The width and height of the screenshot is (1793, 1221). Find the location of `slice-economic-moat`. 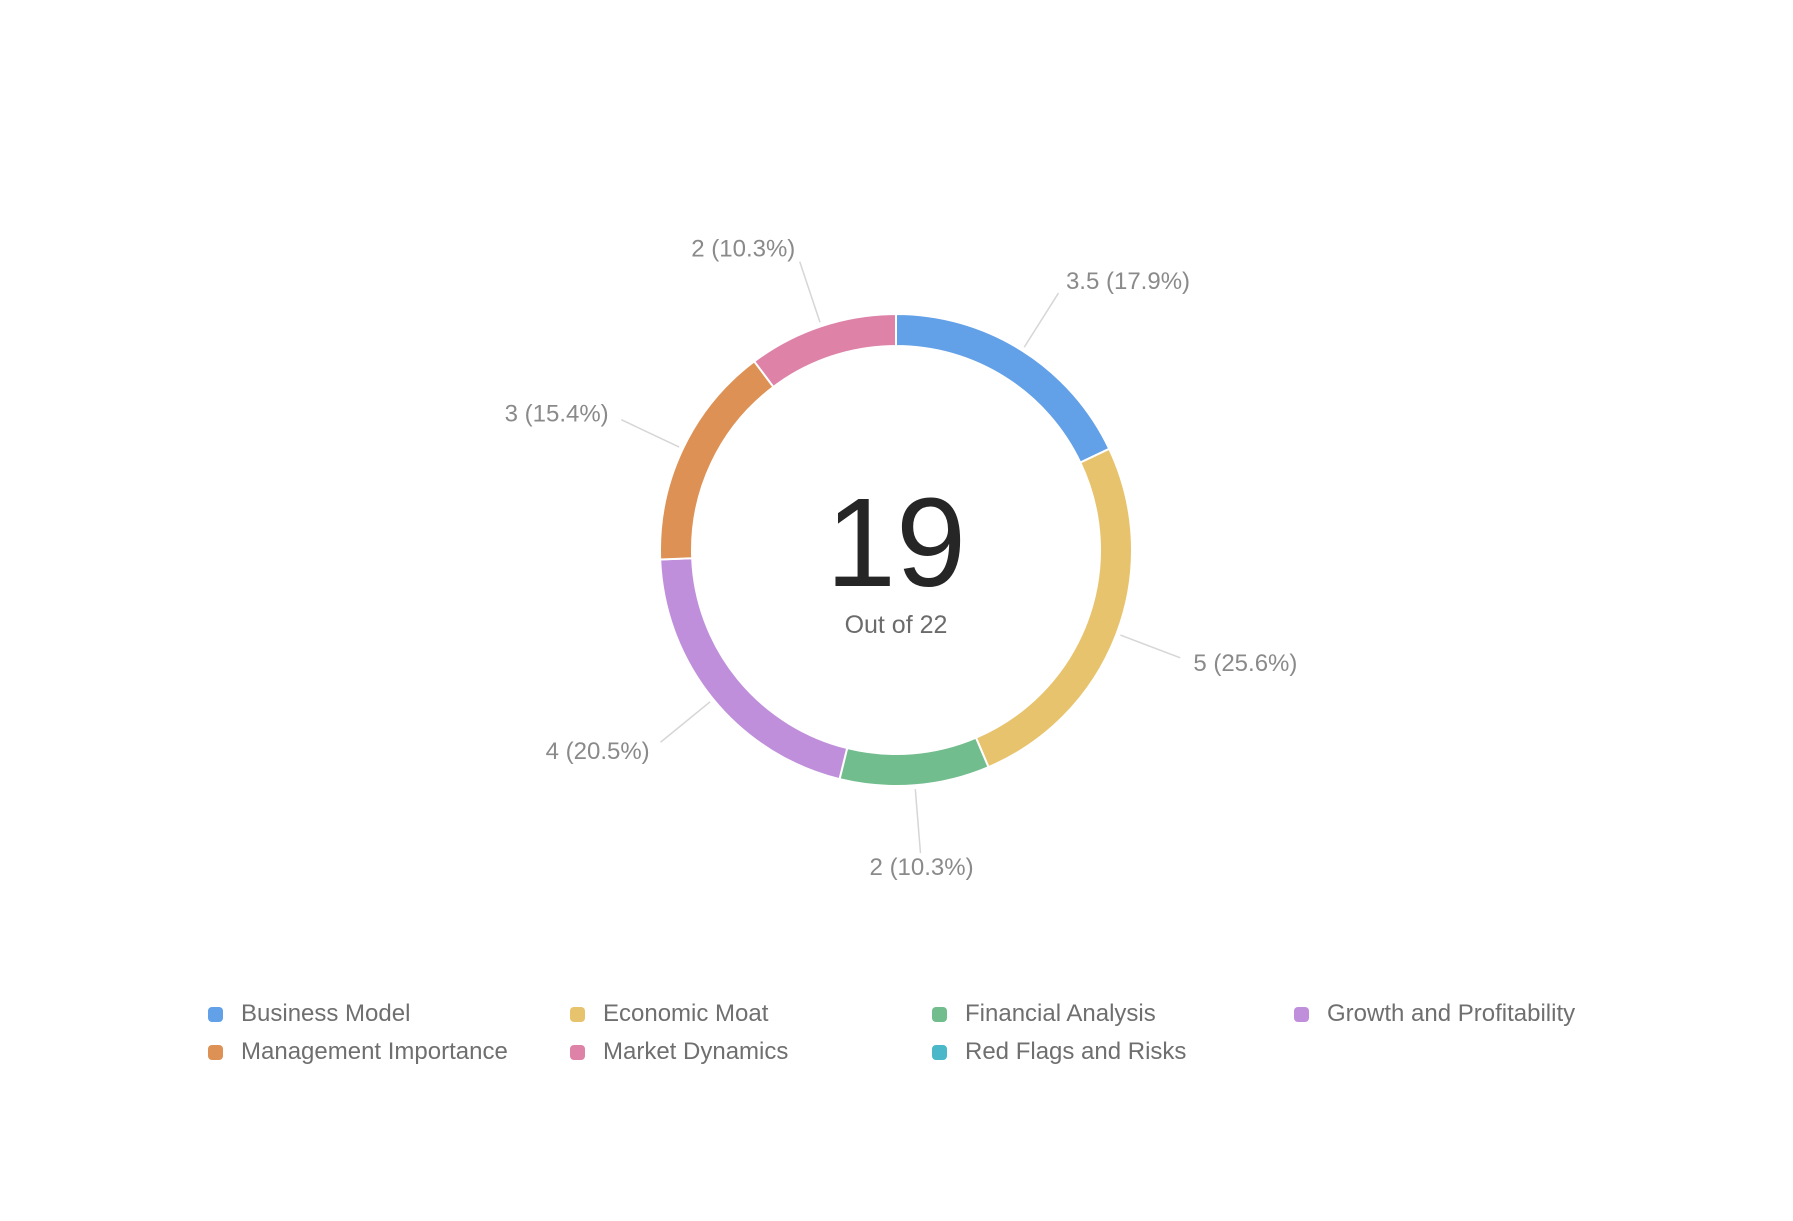

slice-economic-moat is located at coordinates (1053, 608).